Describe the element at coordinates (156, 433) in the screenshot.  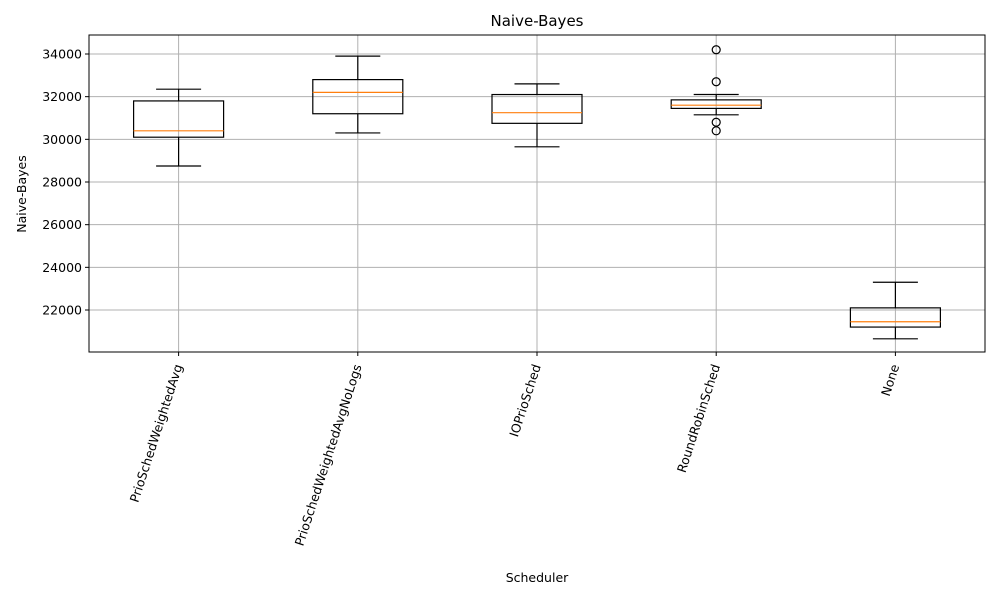
I see `x-tick-label: PrioSchedWeightedAvg` at that location.